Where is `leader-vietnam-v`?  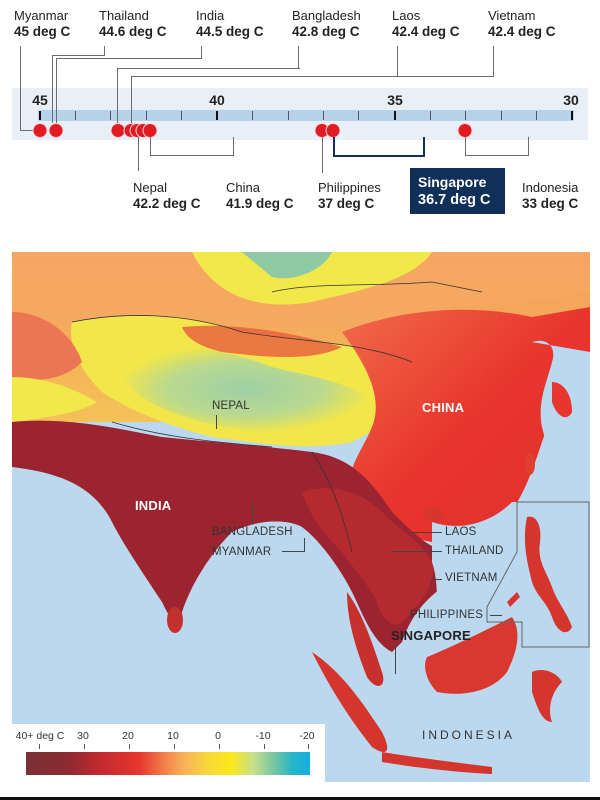 leader-vietnam-v is located at coordinates (493, 61).